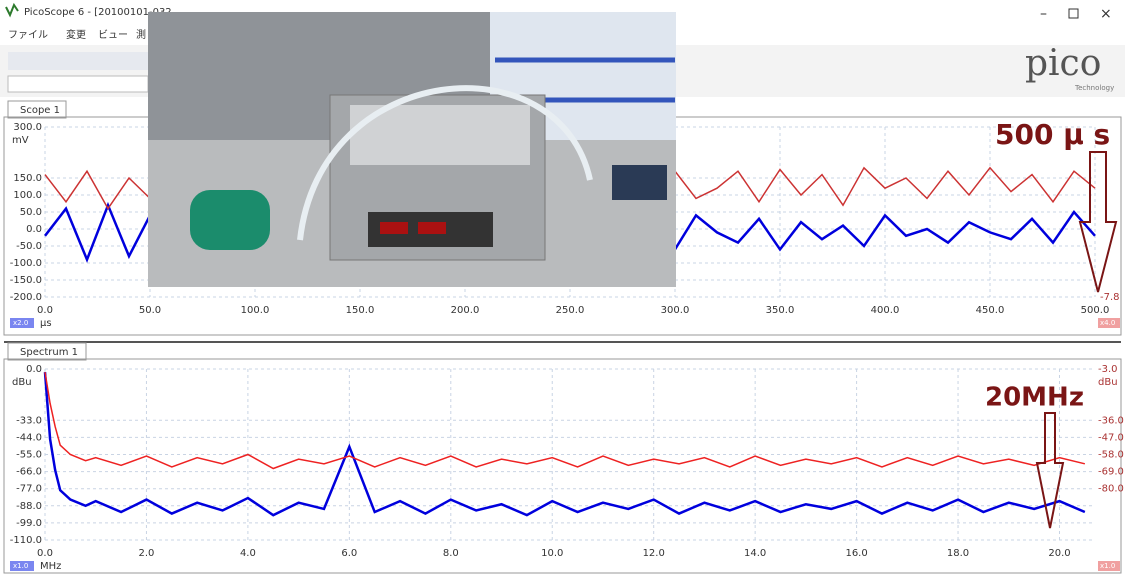 Image resolution: width=1125 pixels, height=576 pixels. Describe the element at coordinates (990, 310) in the screenshot. I see `x-tick-label: 450.0` at that location.